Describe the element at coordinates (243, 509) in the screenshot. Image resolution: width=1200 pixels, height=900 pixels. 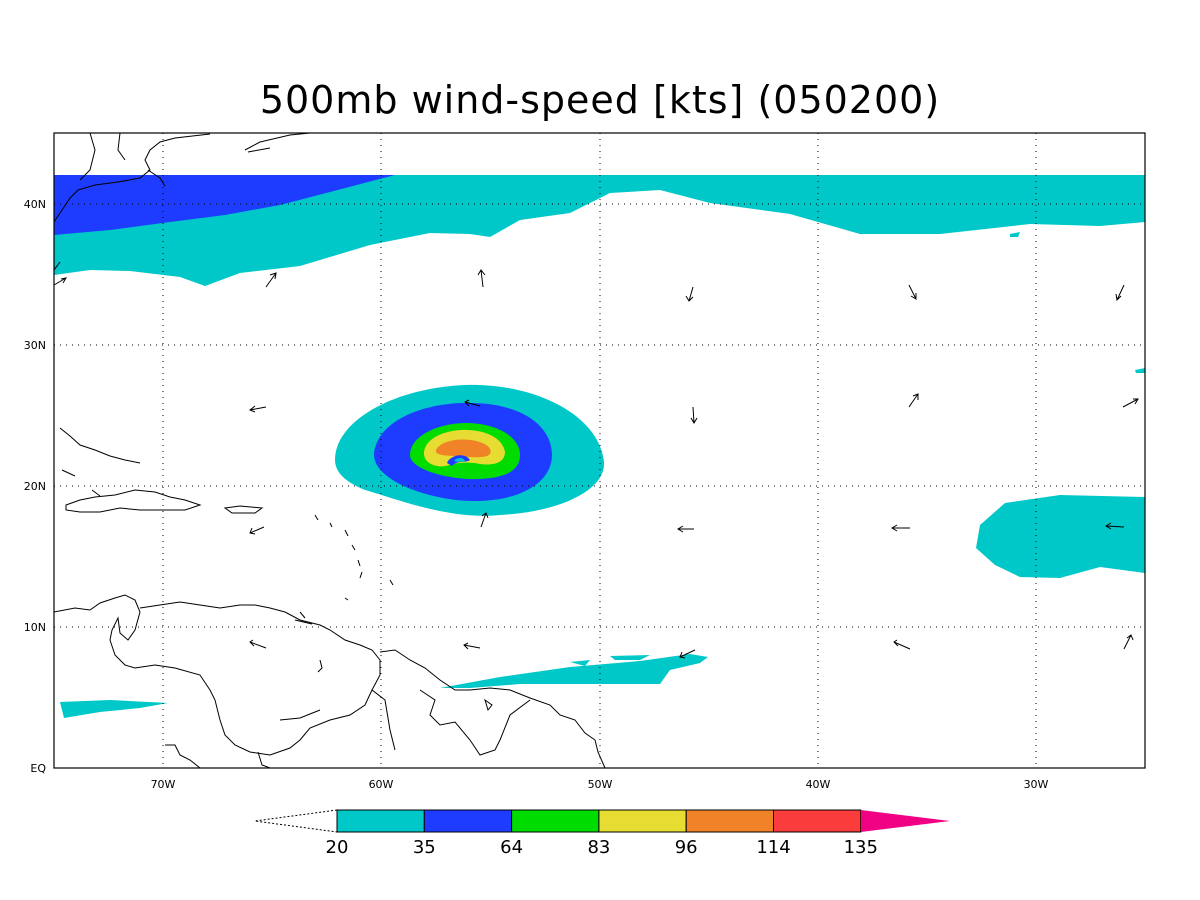
I see `coast-puerto-rico` at that location.